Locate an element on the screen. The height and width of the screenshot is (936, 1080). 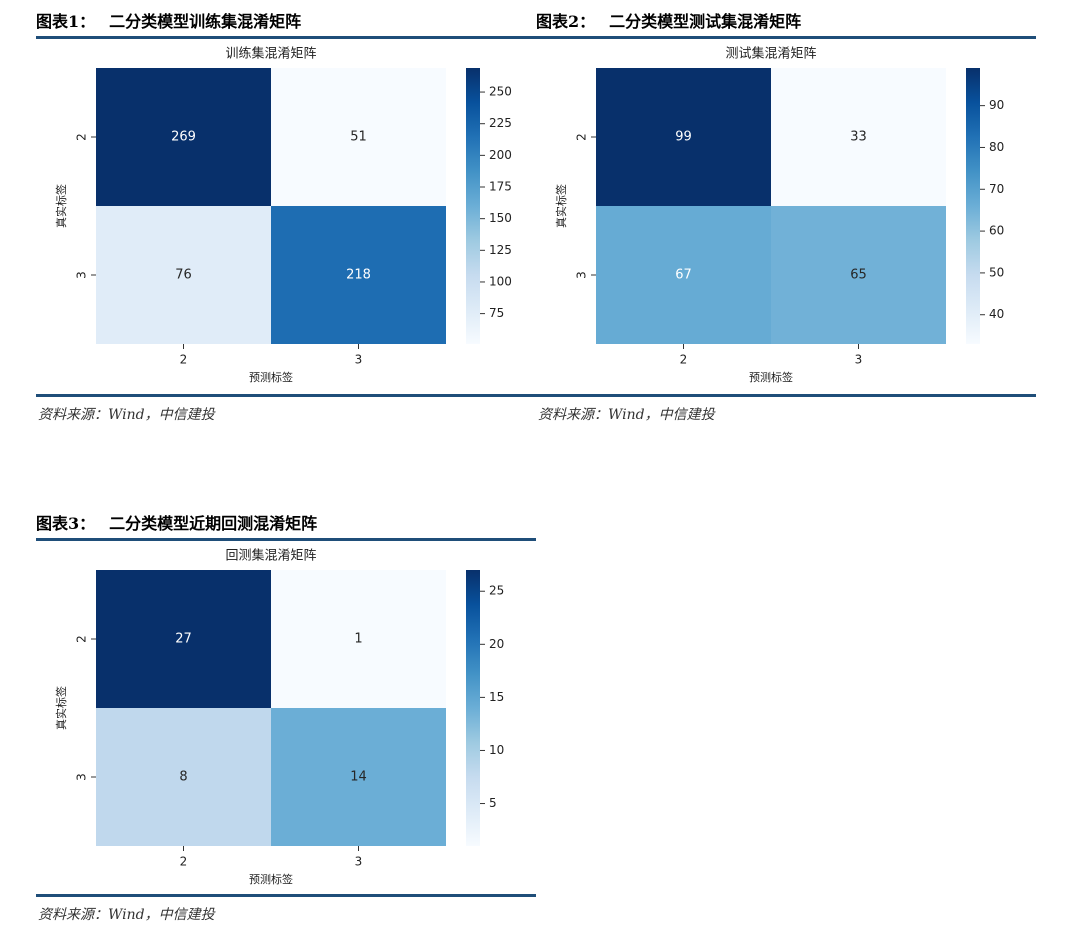
colorbar-tick-label: 5 is located at coordinates (493, 803).